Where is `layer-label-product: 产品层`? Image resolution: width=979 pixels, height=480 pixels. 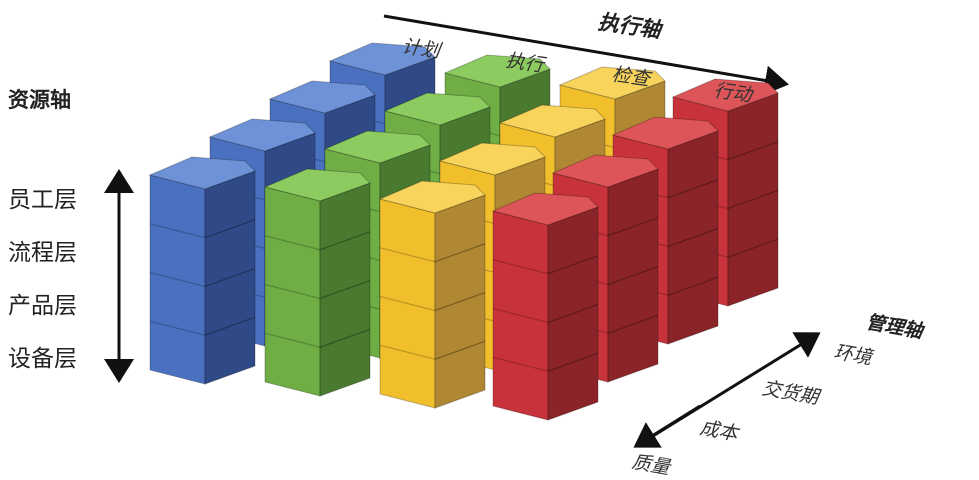
layer-label-product: 产品层 is located at coordinates (42, 306).